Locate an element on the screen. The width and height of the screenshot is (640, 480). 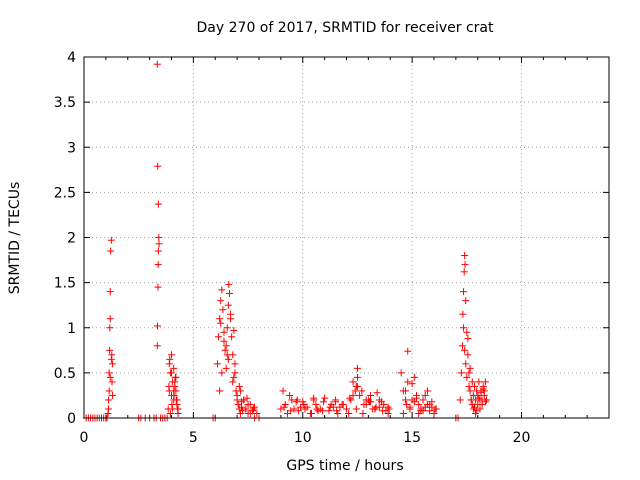
y-tick-label: 2.5 is located at coordinates (65, 193).